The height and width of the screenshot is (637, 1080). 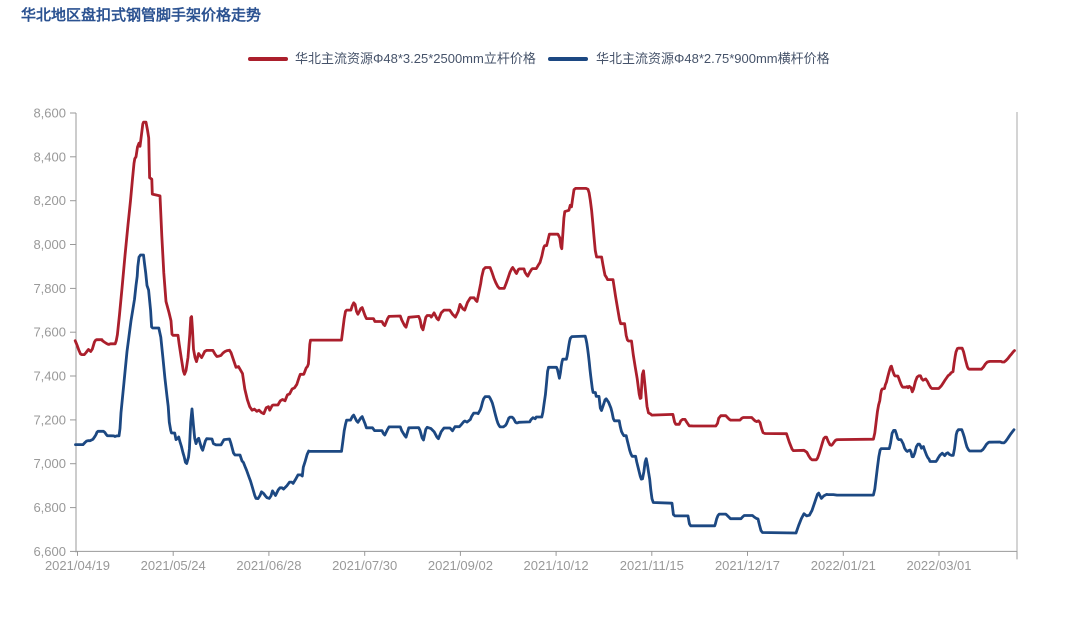 I want to click on svg-text: 2022/03/01, so click(x=938, y=565).